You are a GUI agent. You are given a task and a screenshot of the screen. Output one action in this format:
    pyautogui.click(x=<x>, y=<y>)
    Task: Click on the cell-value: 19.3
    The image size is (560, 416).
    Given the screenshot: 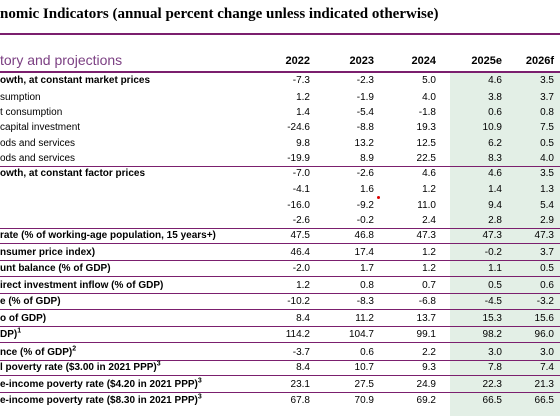 What is the action you would take?
    pyautogui.click(x=426, y=127)
    